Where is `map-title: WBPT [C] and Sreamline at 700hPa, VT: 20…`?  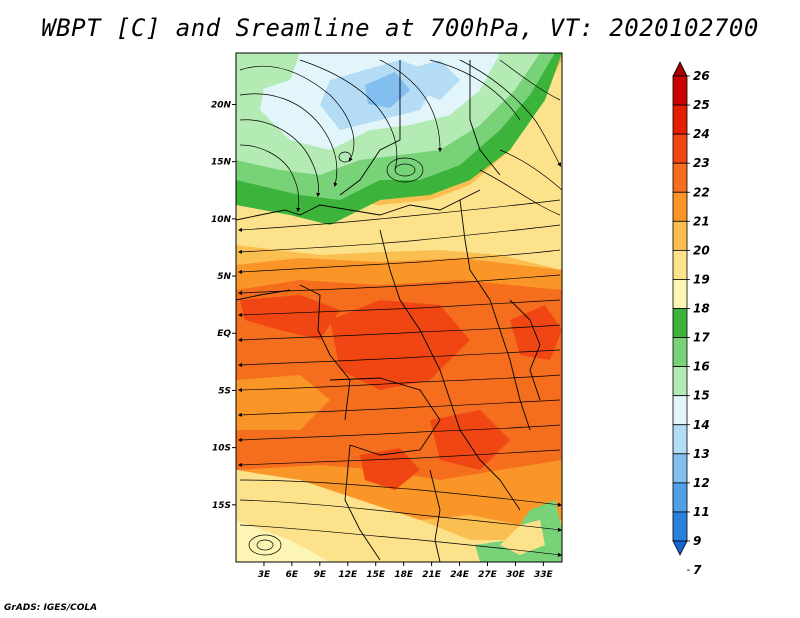 map-title: WBPT [C] and Sreamline at 700hPa, VT: 20… is located at coordinates (400, 28).